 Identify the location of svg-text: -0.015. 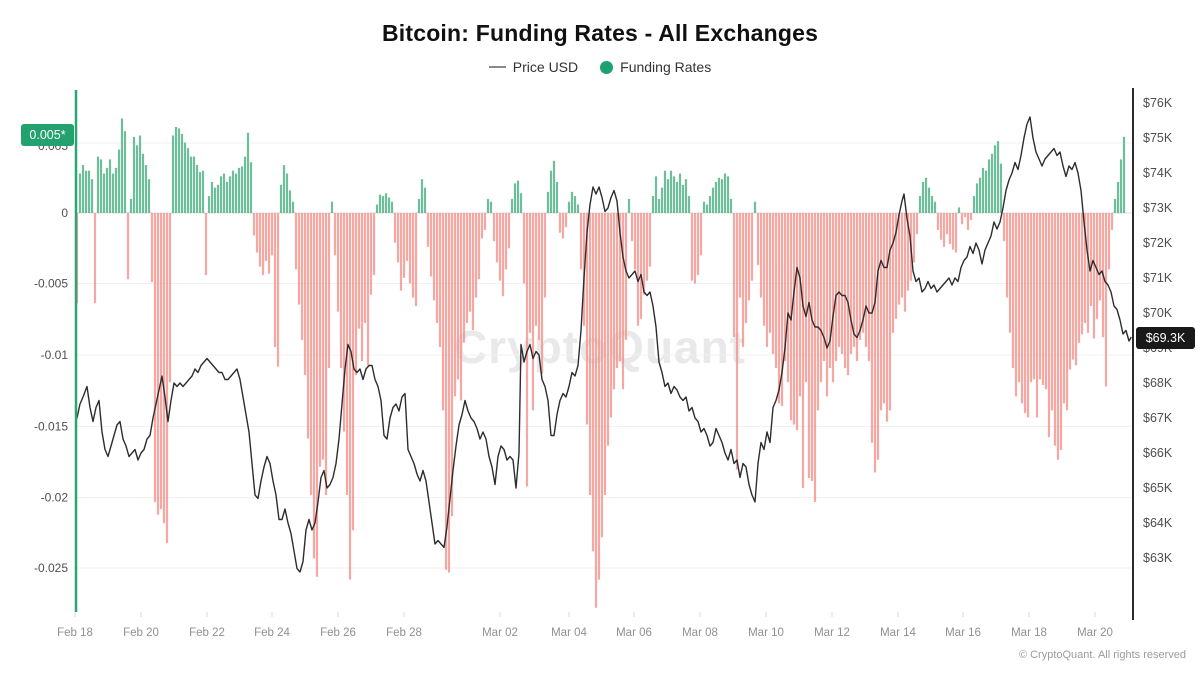
(51, 427).